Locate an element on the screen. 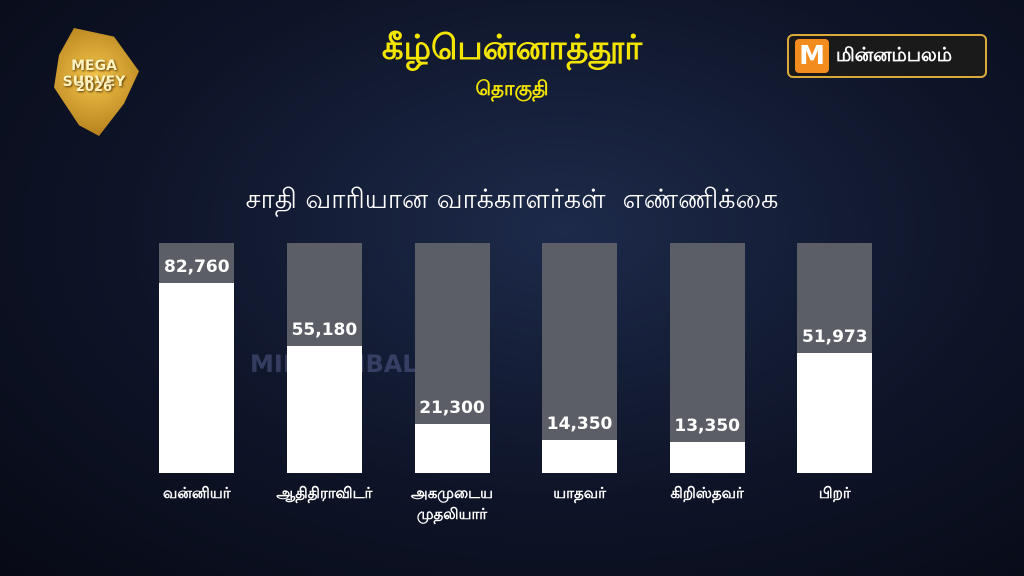  logo-text: MEGA SURVEY is located at coordinates (94, 74).